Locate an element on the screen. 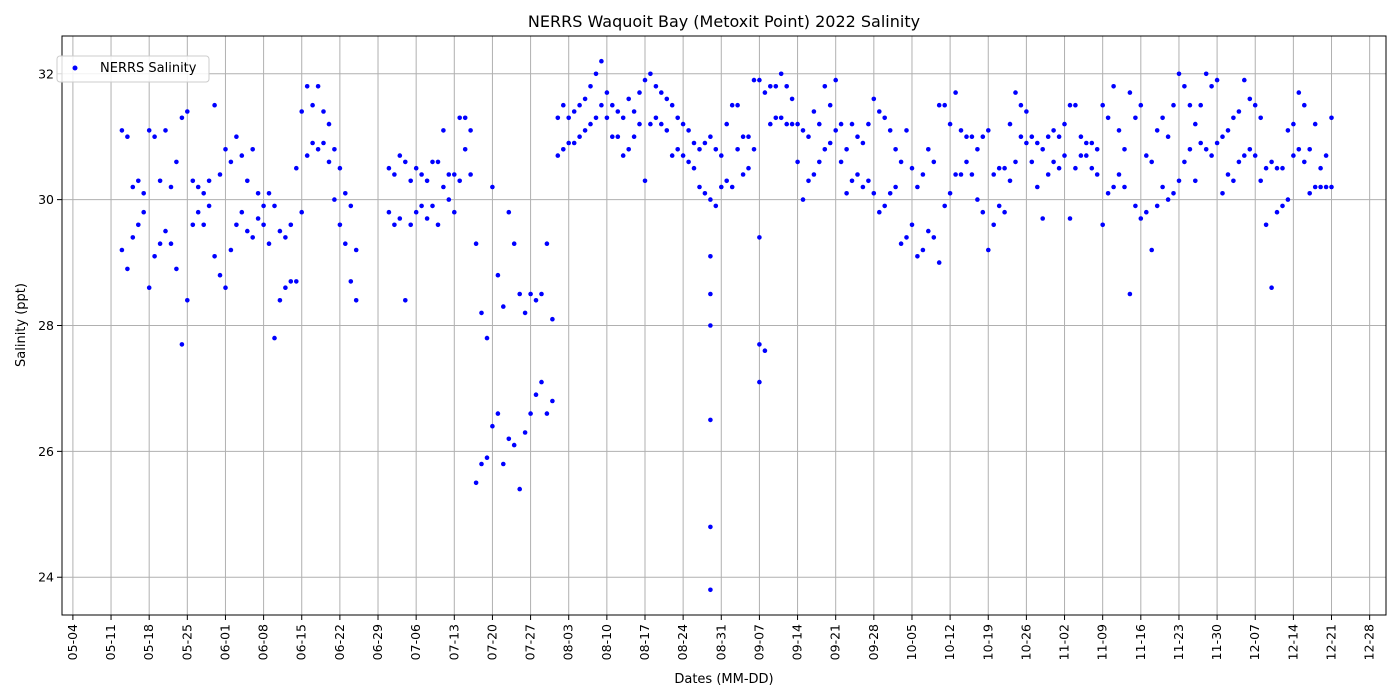 Image resolution: width=1400 pixels, height=700 pixels. x-tick-label: 08-17 is located at coordinates (644, 642).